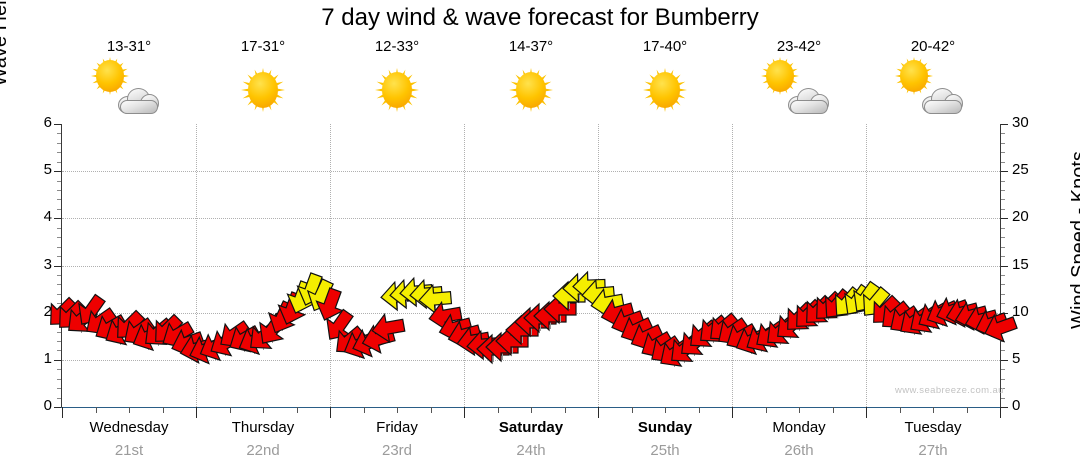 The height and width of the screenshot is (475, 1080). I want to click on cloud-icon, so click(808, 101).